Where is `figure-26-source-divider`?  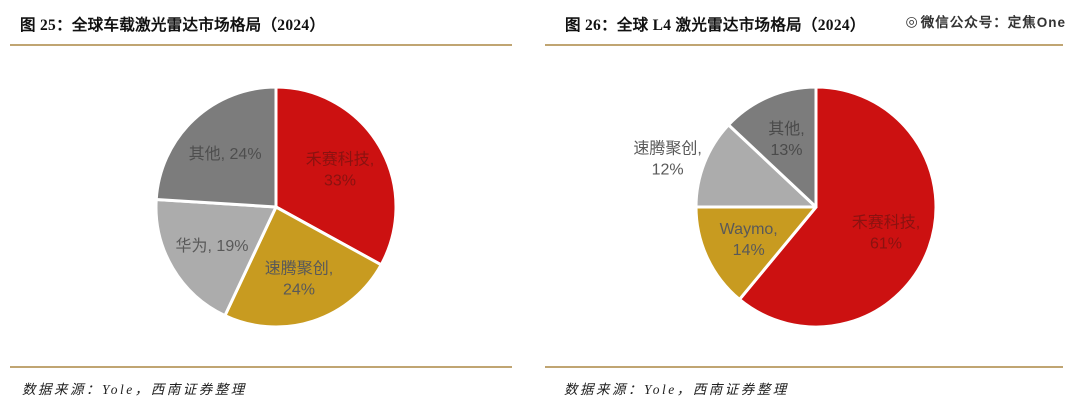
figure-26-source-divider is located at coordinates (804, 367).